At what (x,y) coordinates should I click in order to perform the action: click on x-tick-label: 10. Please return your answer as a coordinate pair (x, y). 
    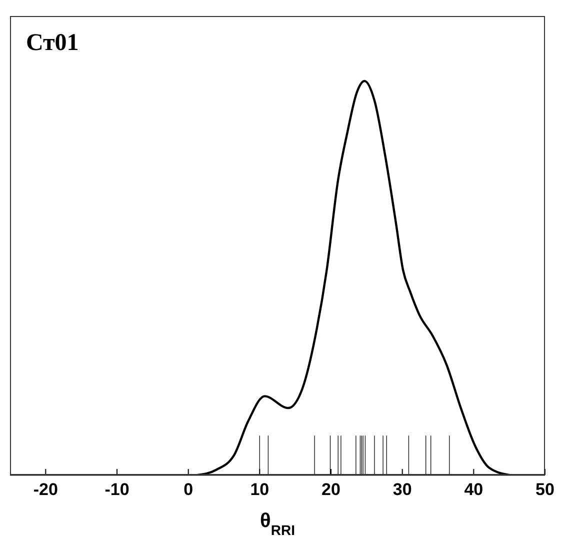
    Looking at the image, I should click on (260, 490).